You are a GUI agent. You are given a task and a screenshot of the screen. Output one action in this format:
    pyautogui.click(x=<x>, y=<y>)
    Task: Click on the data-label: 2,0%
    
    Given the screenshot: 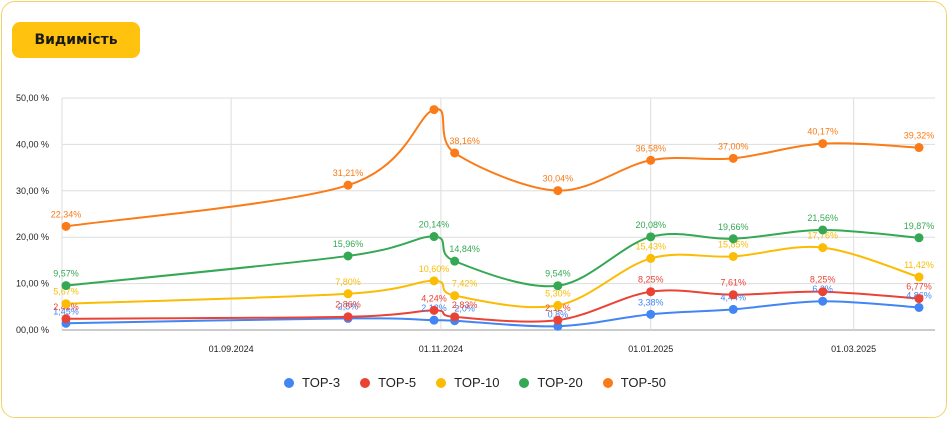 What is the action you would take?
    pyautogui.click(x=464, y=309)
    